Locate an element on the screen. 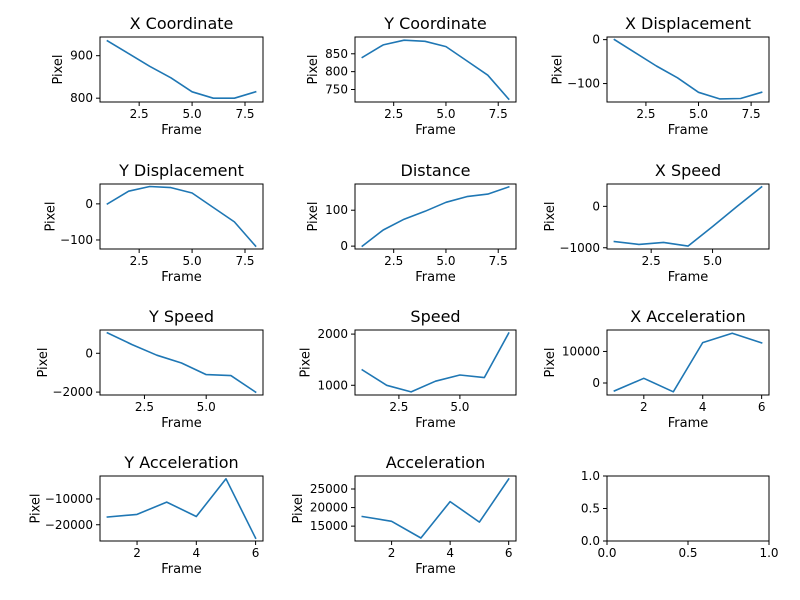 The width and height of the screenshot is (800, 600). subplot-title: Y Acceleration is located at coordinates (180, 462).